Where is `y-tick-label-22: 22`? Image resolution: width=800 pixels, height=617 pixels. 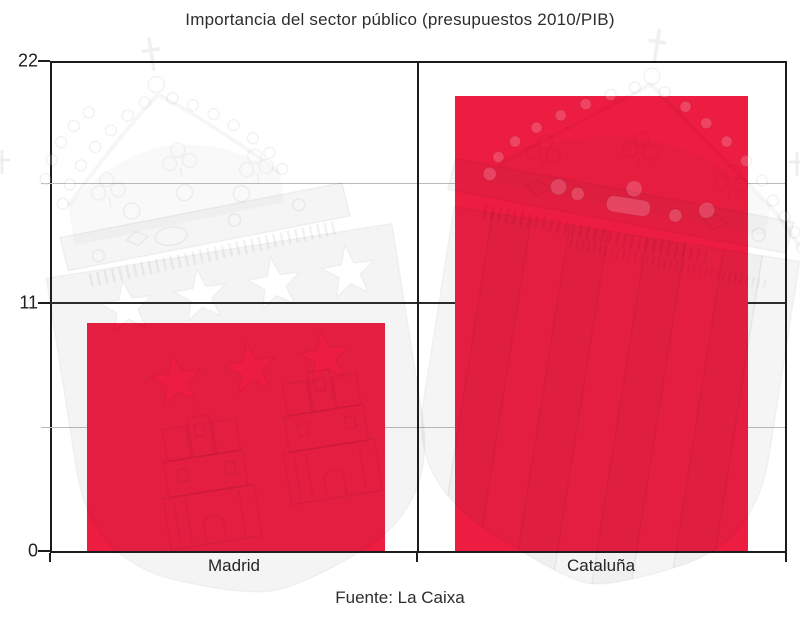 y-tick-label-22: 22 is located at coordinates (27, 60).